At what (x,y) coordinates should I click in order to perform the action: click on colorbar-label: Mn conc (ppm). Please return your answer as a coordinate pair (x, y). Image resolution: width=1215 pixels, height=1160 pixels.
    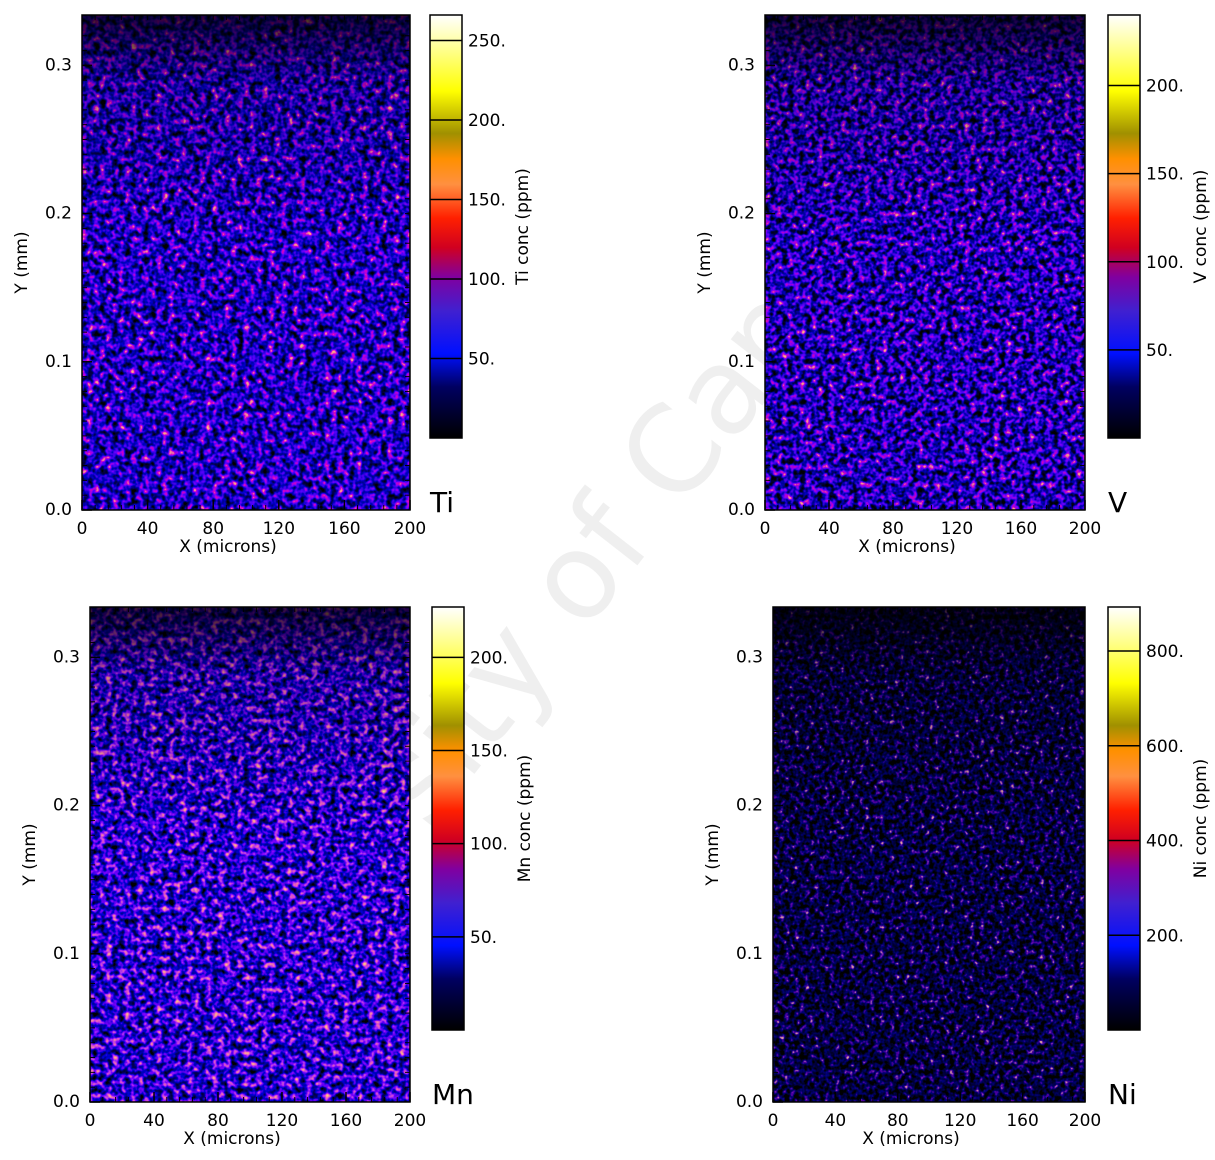
    Looking at the image, I should click on (525, 819).